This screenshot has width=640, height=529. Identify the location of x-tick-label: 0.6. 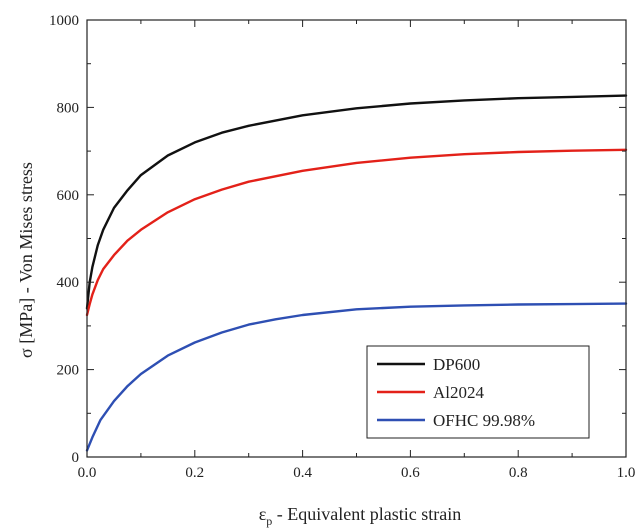
(410, 473).